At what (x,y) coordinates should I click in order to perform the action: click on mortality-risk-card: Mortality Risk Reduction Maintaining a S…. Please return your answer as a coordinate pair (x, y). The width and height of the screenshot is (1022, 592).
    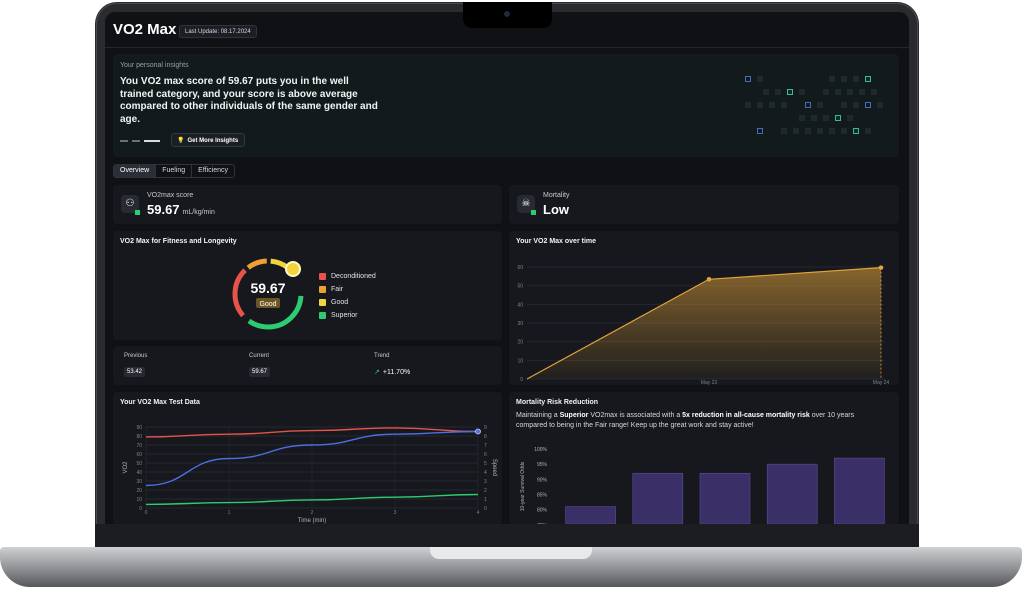
    Looking at the image, I should click on (704, 458).